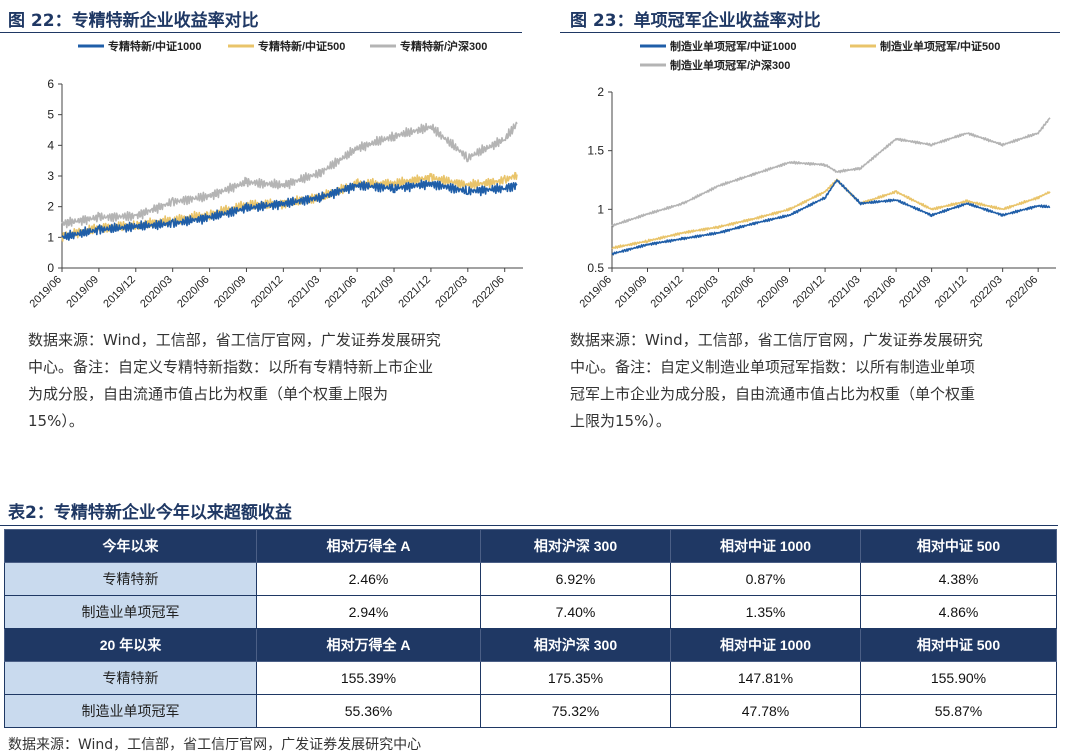 The image size is (1080, 756). I want to click on table-cell: 2.94%, so click(368, 612).